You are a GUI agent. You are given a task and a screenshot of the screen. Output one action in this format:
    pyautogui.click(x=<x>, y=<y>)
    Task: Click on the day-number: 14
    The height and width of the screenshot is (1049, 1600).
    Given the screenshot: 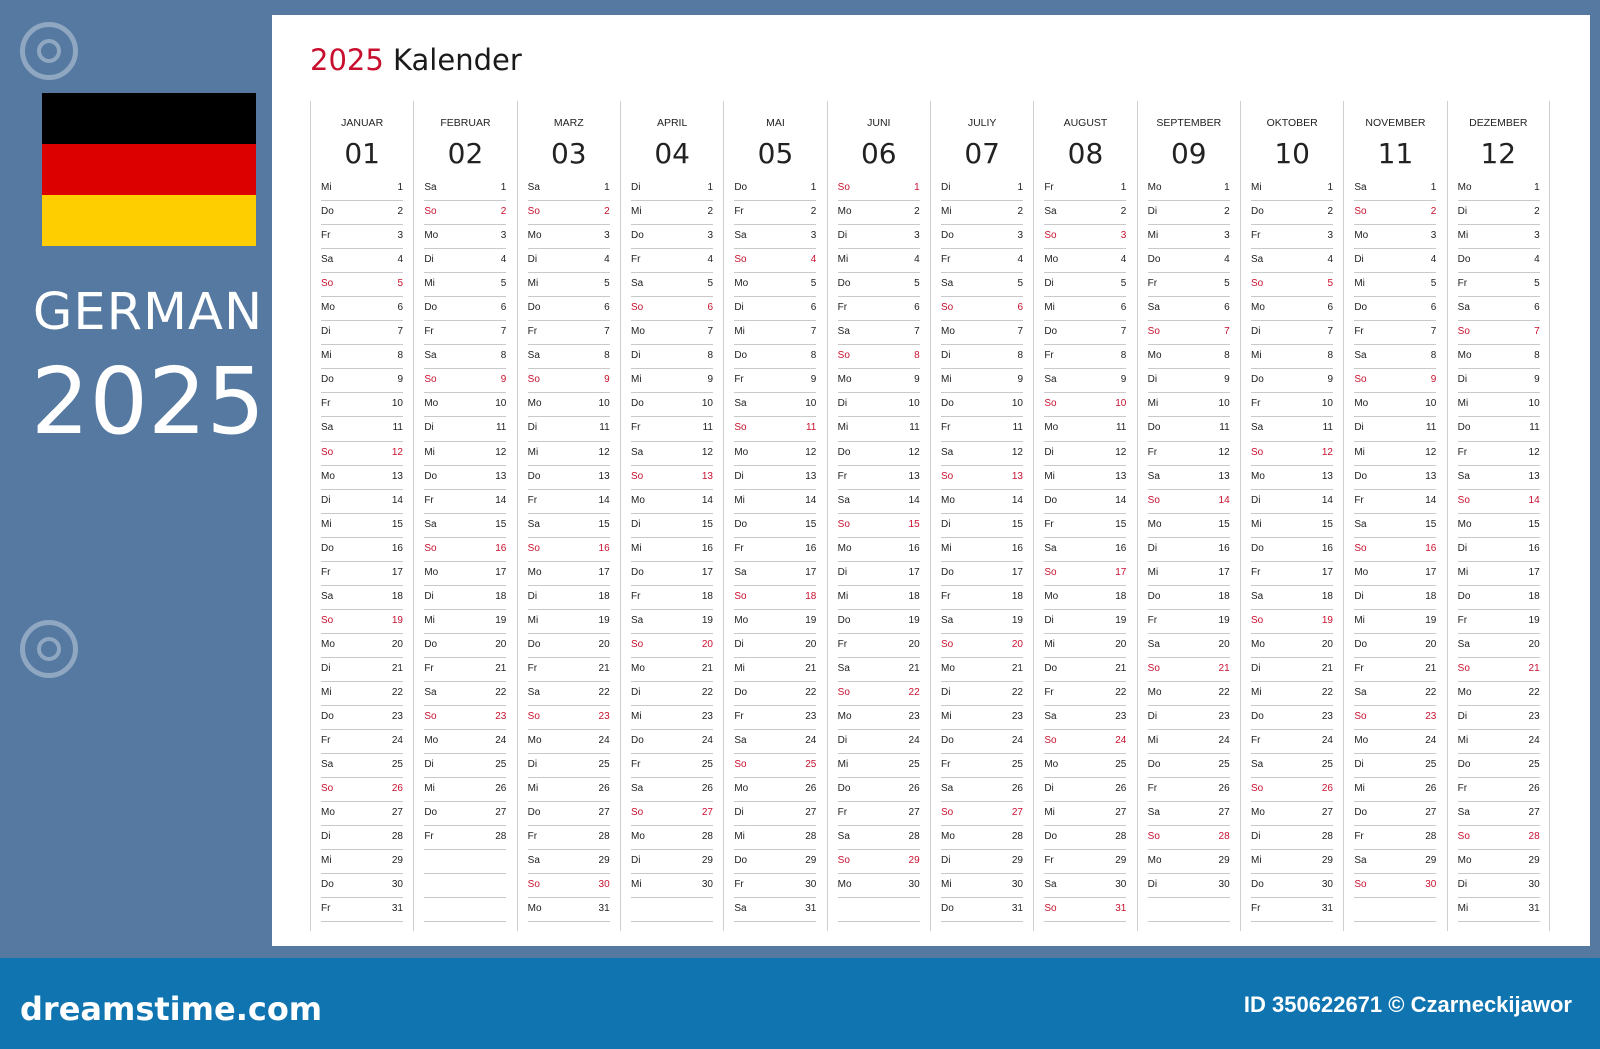 What is the action you would take?
    pyautogui.click(x=1327, y=500)
    